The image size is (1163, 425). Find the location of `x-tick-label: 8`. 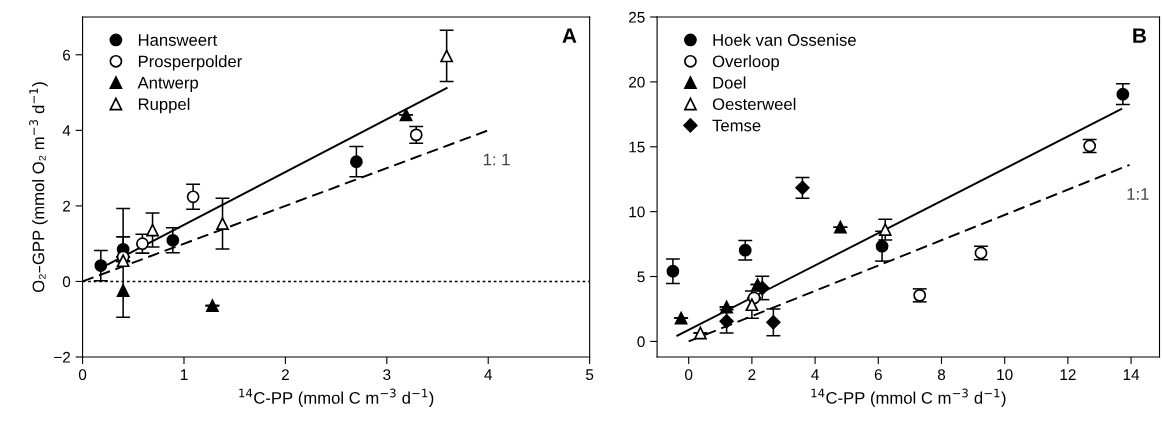

x-tick-label: 8 is located at coordinates (941, 375).